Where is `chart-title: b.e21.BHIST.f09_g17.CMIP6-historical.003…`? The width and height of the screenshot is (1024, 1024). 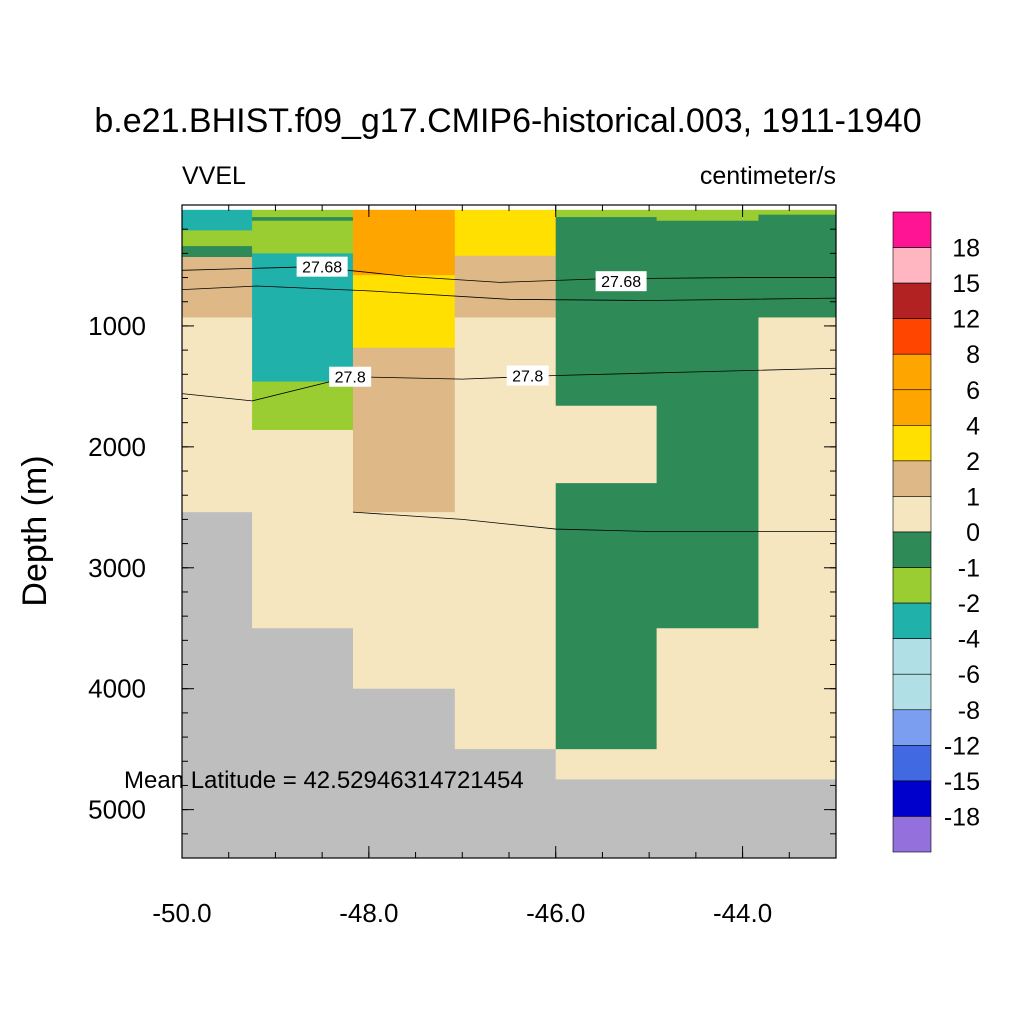 chart-title: b.e21.BHIST.f09_g17.CMIP6-historical.003… is located at coordinates (507, 121).